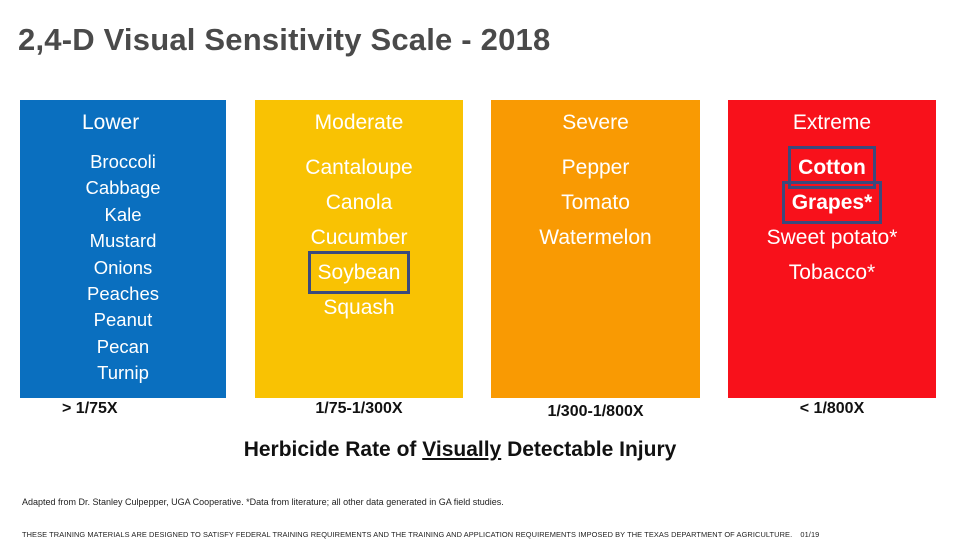 This screenshot has width=960, height=540. Describe the element at coordinates (595, 237) in the screenshot. I see `list-item: Watermelon` at that location.